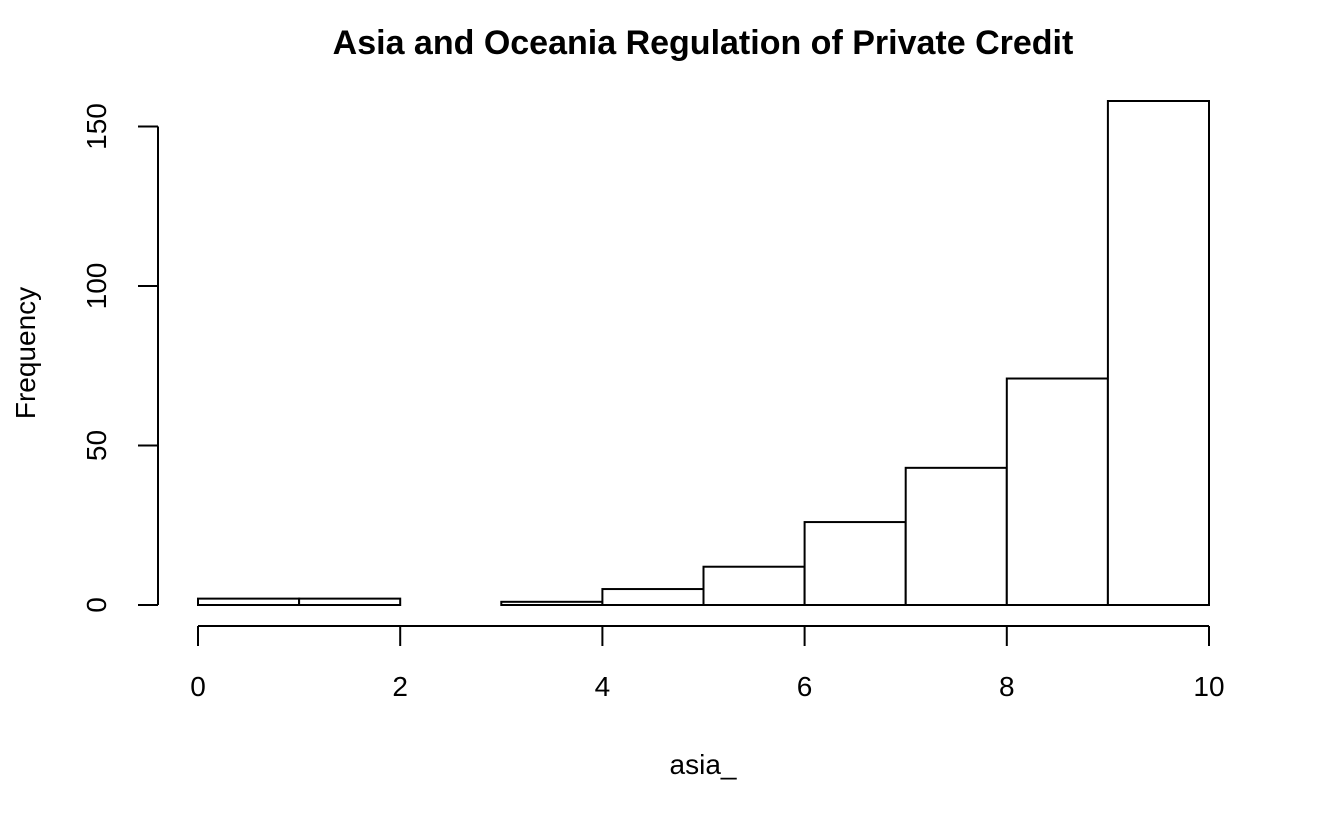 Image resolution: width=1330 pixels, height=822 pixels. What do you see at coordinates (703, 764) in the screenshot?
I see `x-axis-label: asia_` at bounding box center [703, 764].